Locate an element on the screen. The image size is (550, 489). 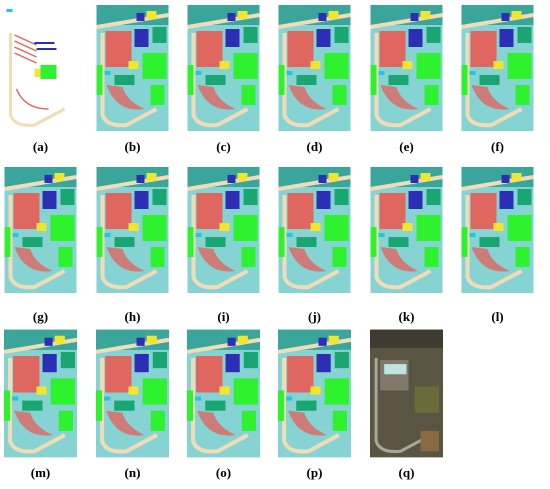
panel-label: (f) is located at coordinates (497, 146).